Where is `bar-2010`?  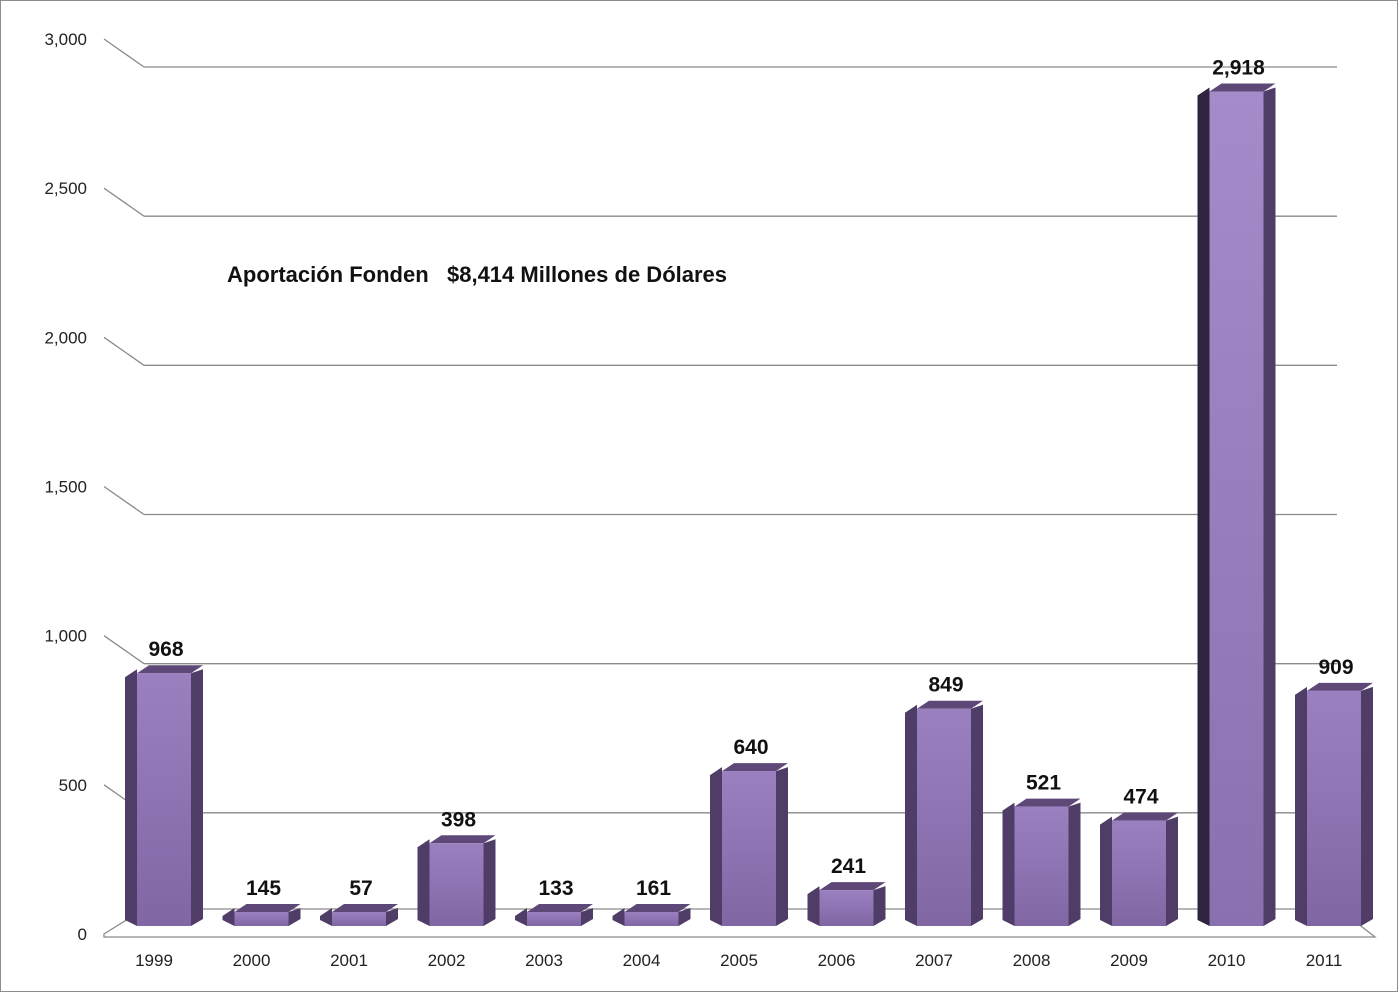
bar-2010 is located at coordinates (1236, 509).